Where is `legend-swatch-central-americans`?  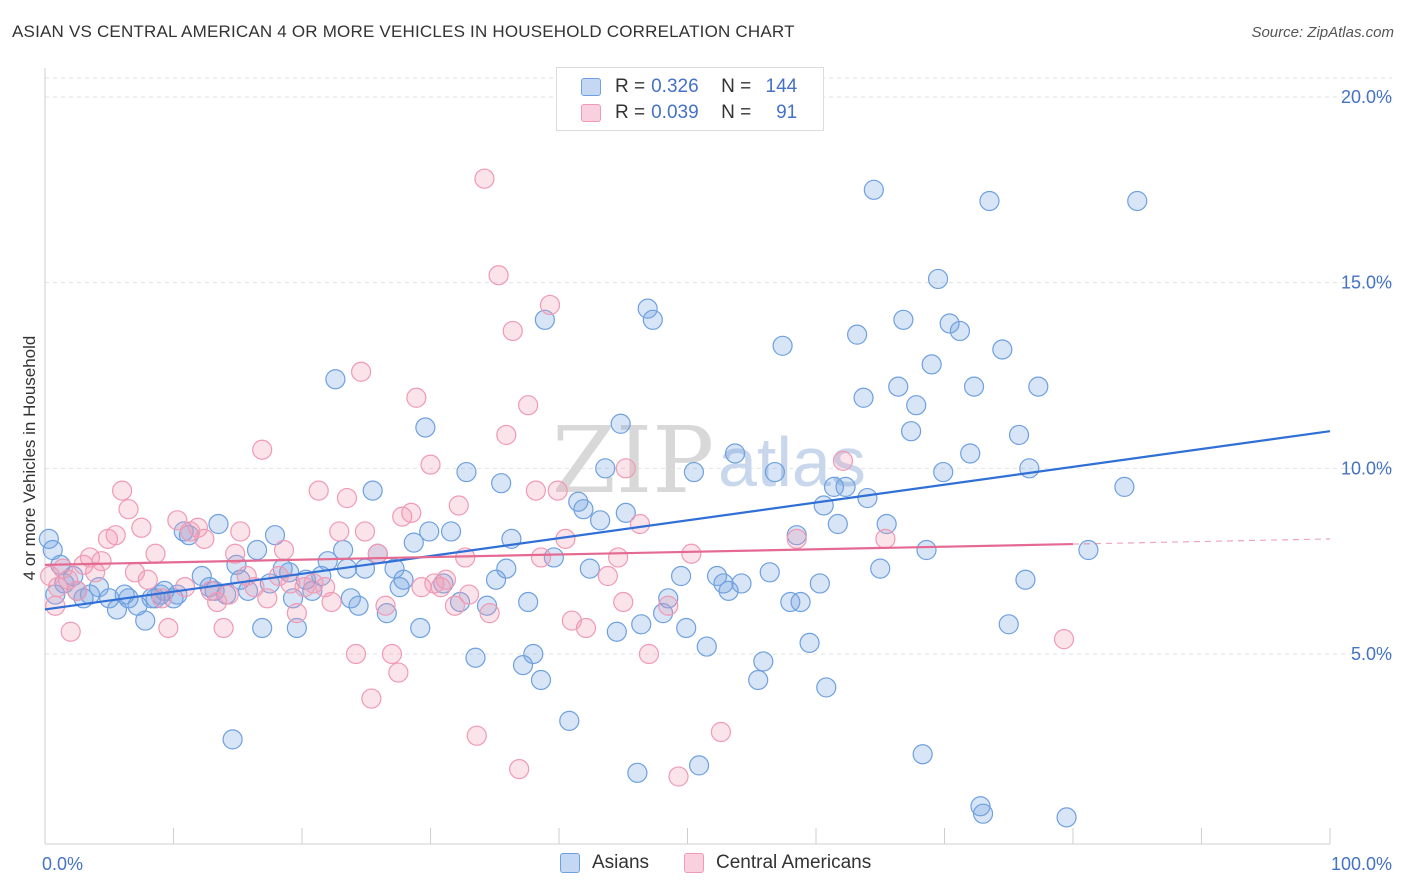
legend-swatch-central-americans is located at coordinates (694, 863).